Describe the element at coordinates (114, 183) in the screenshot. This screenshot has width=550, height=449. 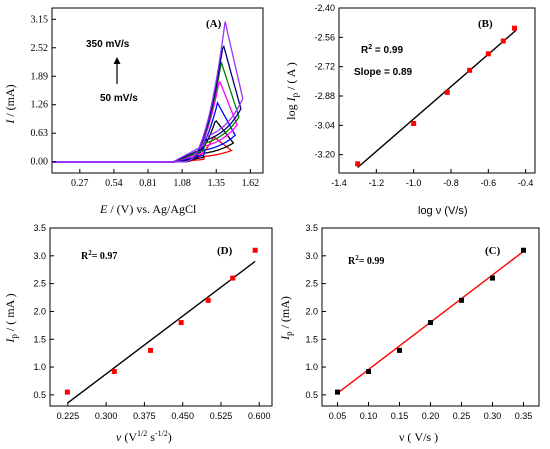
I see `a-x-tick-label: 0.54` at that location.